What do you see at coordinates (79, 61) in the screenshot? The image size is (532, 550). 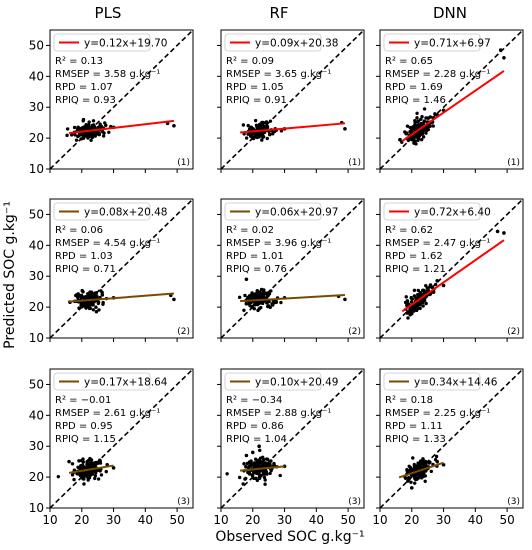 I see `stat-line: R² = 0.13` at bounding box center [79, 61].